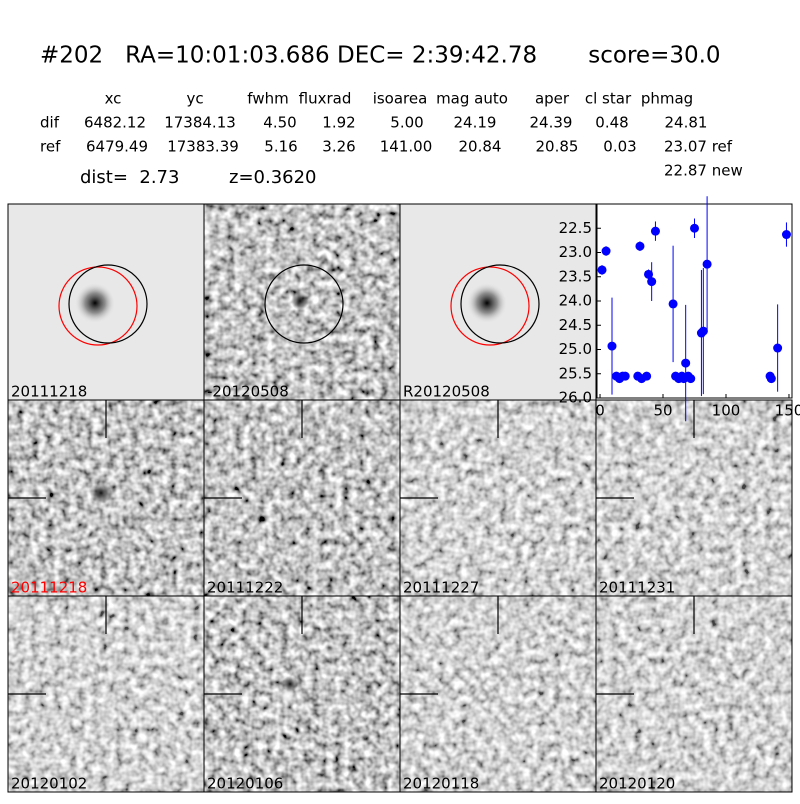  I want to click on stamp-label: 20120102, so click(49, 784).